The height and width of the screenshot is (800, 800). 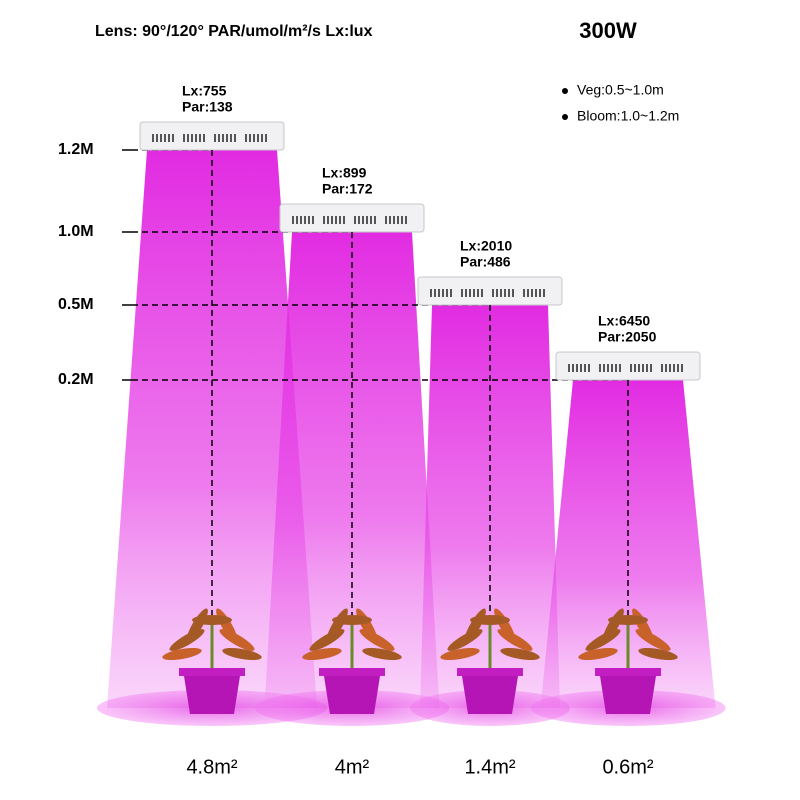 What do you see at coordinates (352, 767) in the screenshot?
I see `area-label: 4m²` at bounding box center [352, 767].